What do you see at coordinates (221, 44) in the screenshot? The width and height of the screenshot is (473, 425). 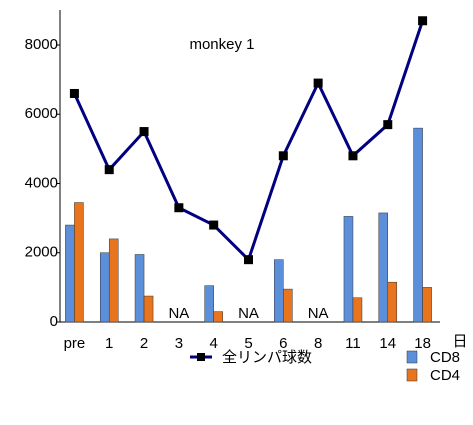 I see `annotation: monkey 1` at bounding box center [221, 44].